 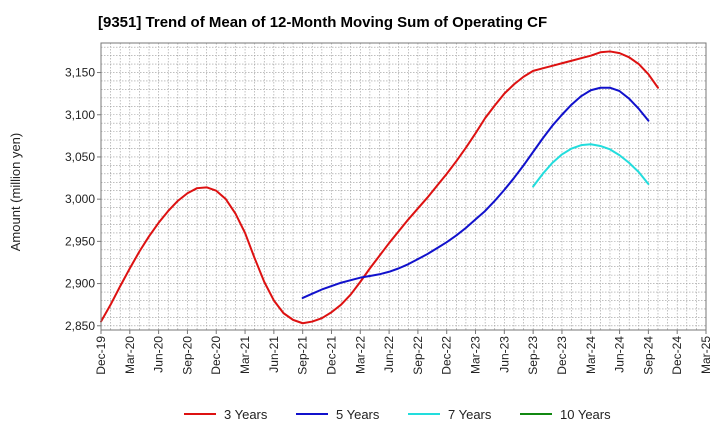 I want to click on legend: 3 Years 5 Years 7 Years 10 Years, so click(x=397, y=414).